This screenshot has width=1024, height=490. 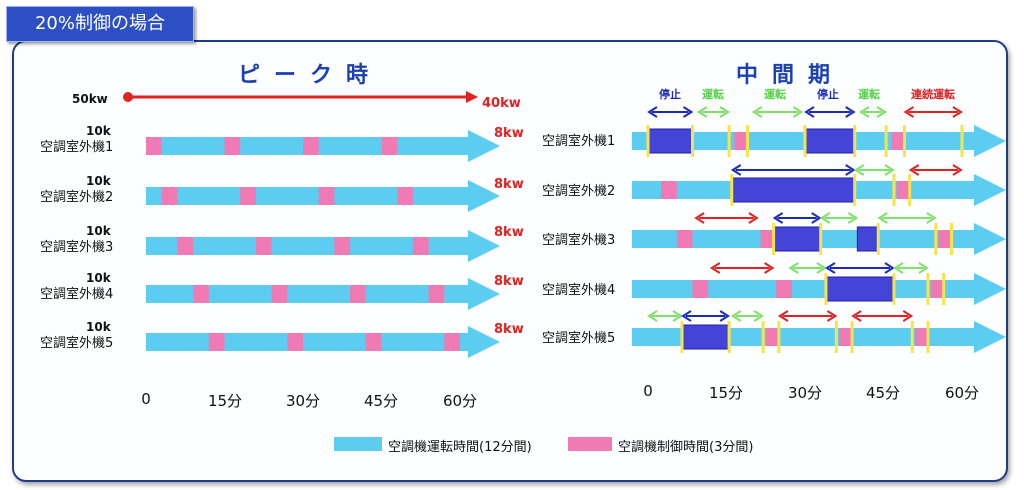 What do you see at coordinates (509, 329) in the screenshot?
I see `unit5-kw: 8kw` at bounding box center [509, 329].